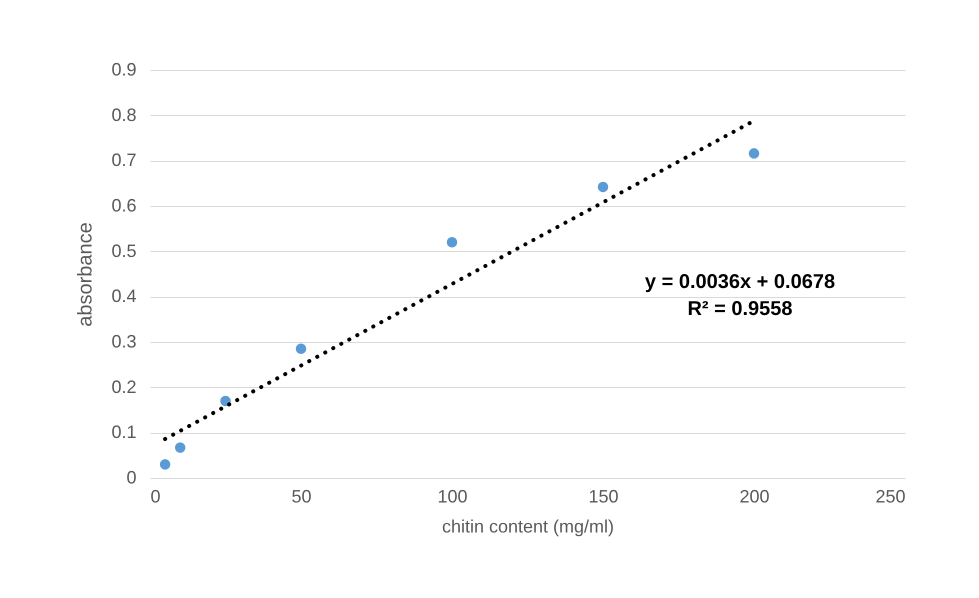  I want to click on x-tick-label: 150, so click(603, 496).